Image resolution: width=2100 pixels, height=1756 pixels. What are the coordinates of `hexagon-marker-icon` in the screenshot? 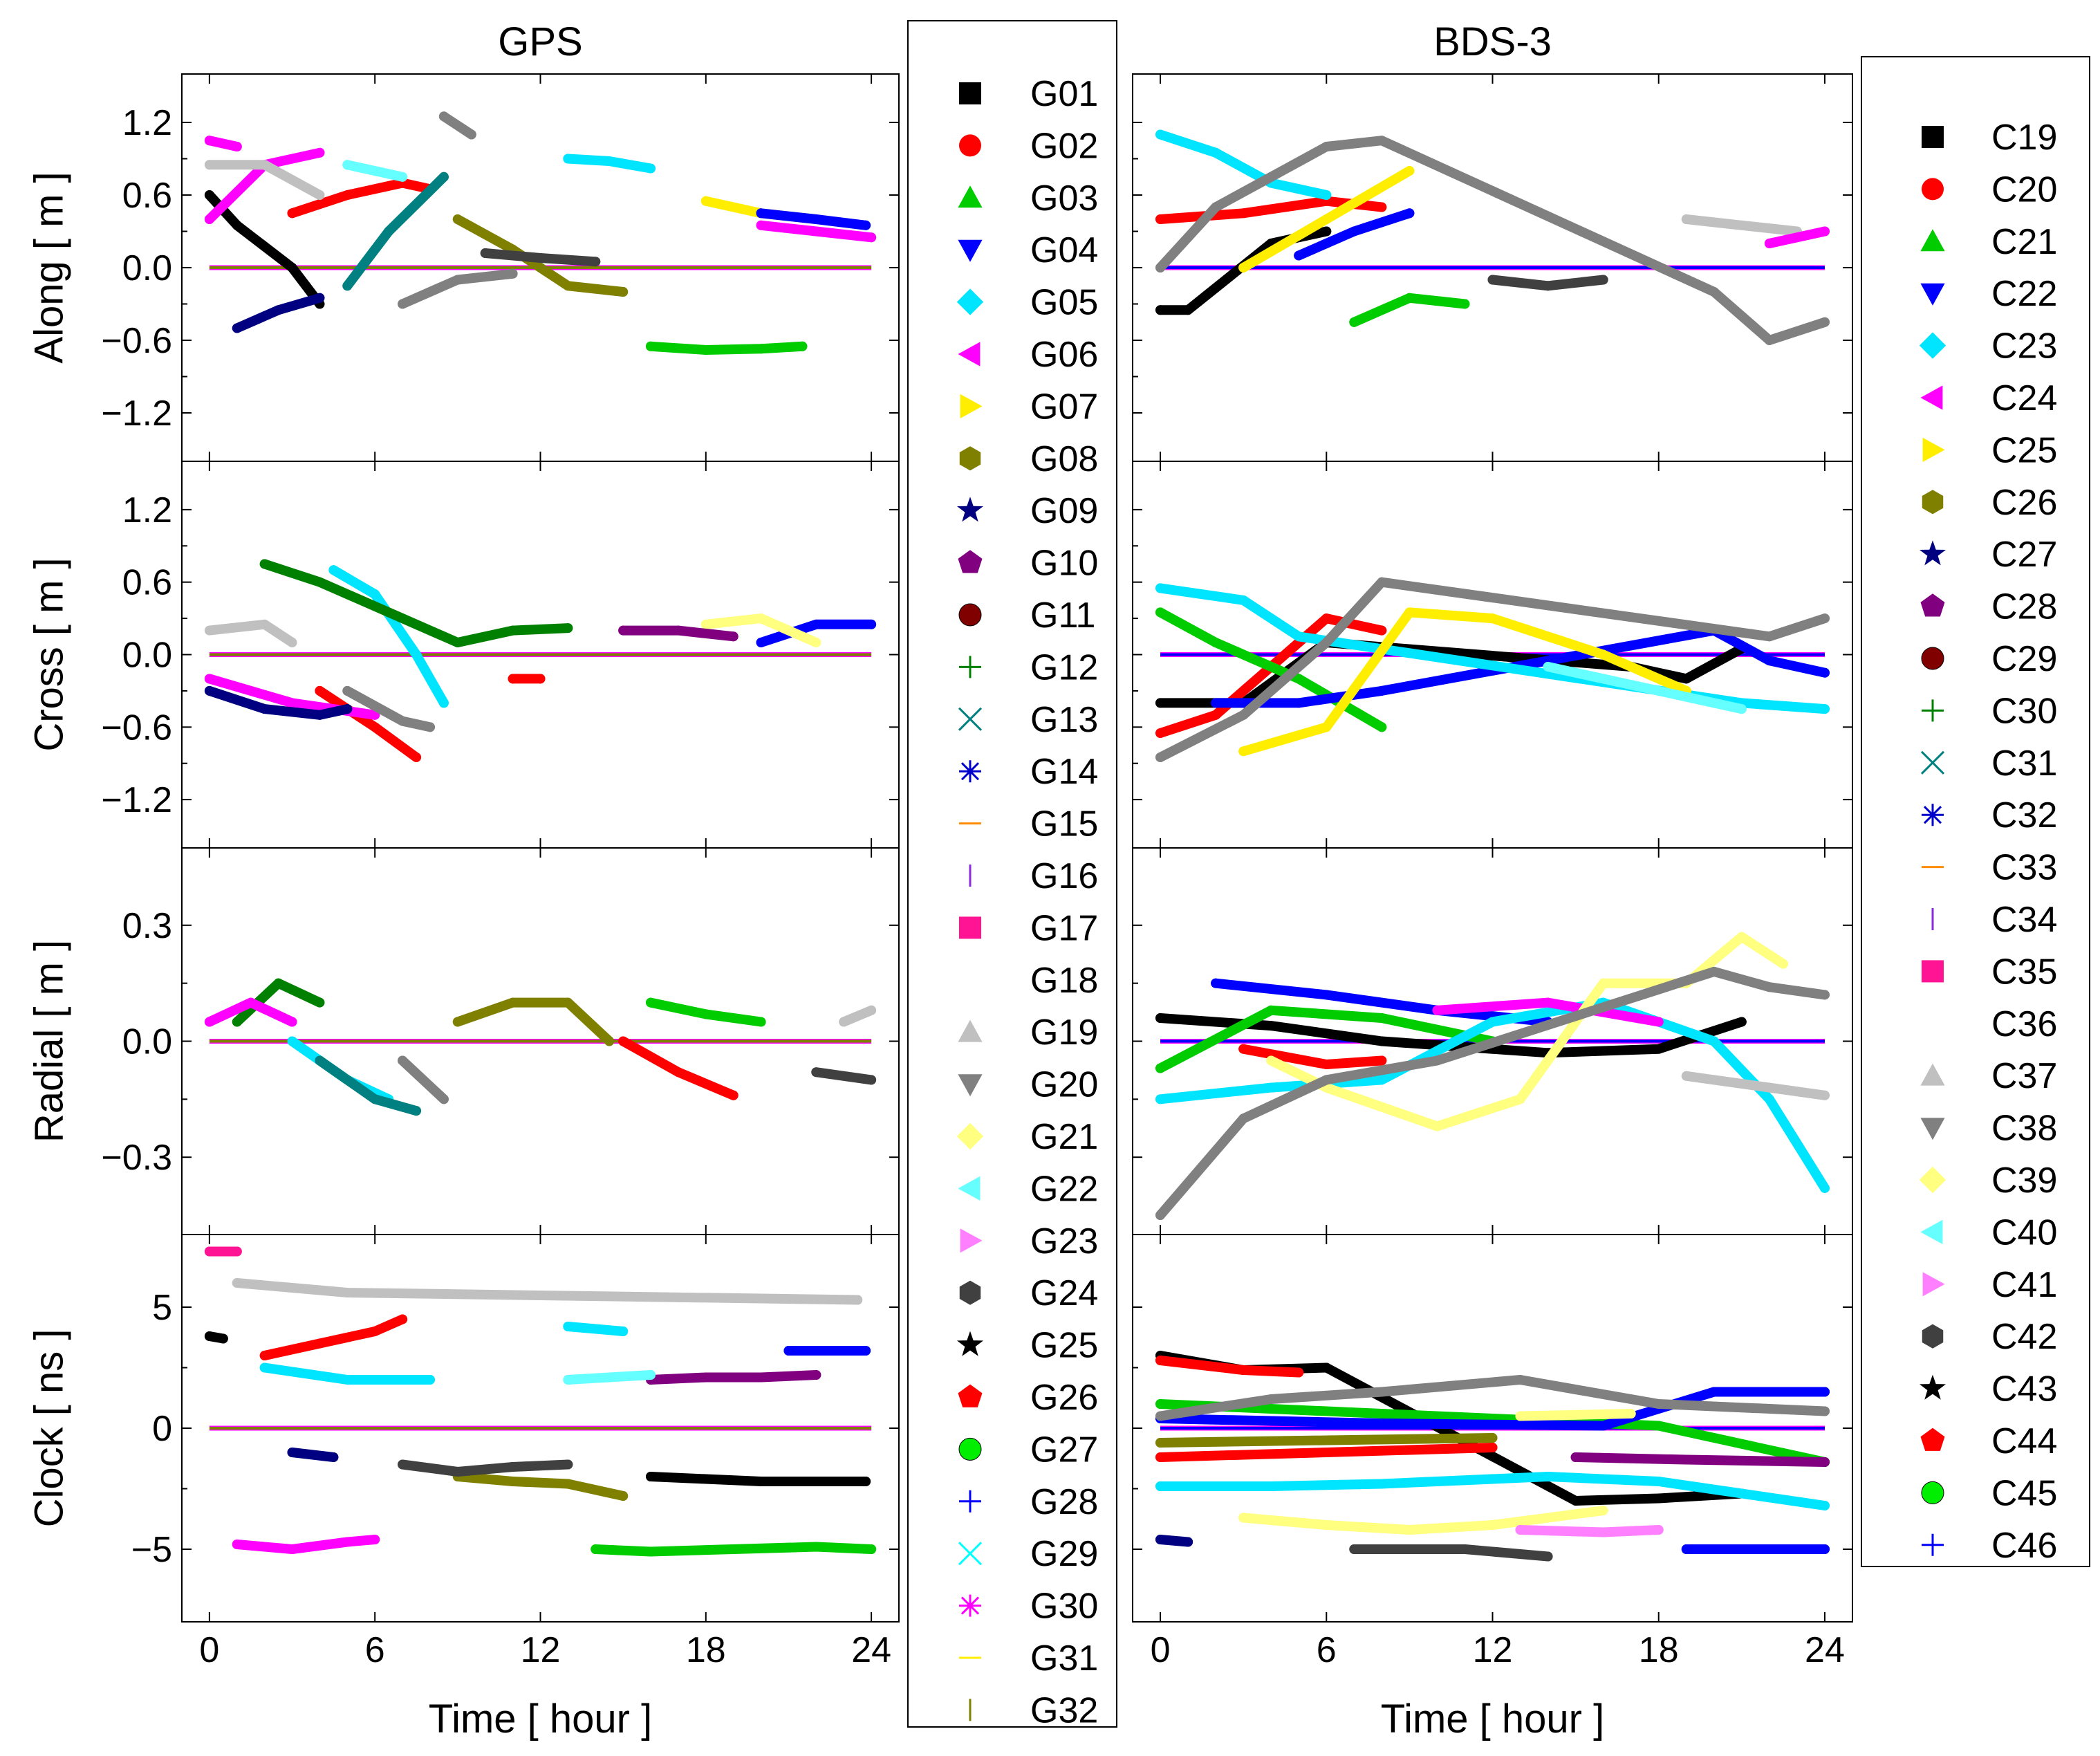 It's located at (1933, 502).